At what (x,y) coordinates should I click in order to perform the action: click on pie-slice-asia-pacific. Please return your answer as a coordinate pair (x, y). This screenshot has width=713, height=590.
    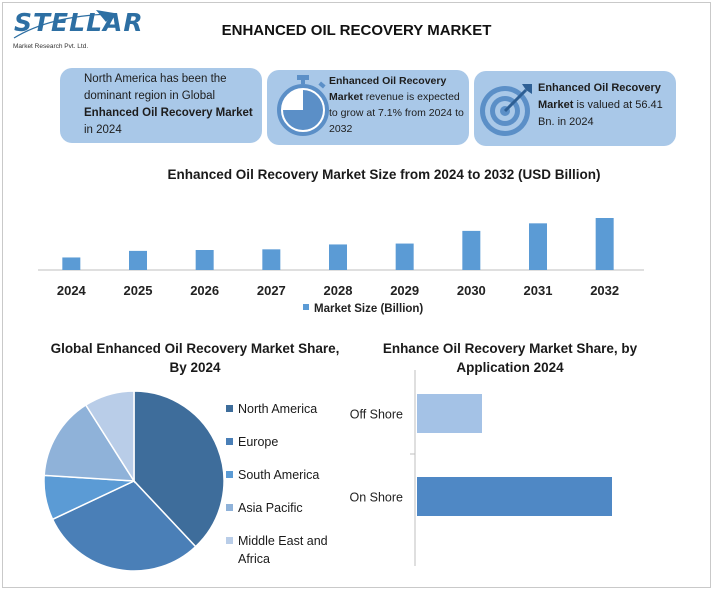
    Looking at the image, I should click on (89, 442).